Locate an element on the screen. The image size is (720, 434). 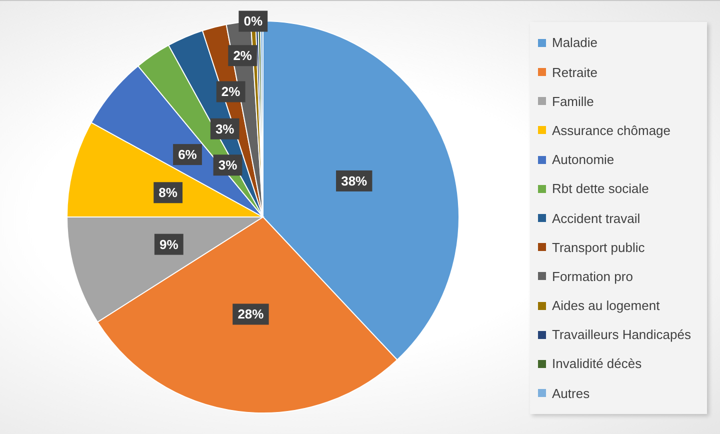
legend-label: Rbt dette sociale is located at coordinates (600, 188).